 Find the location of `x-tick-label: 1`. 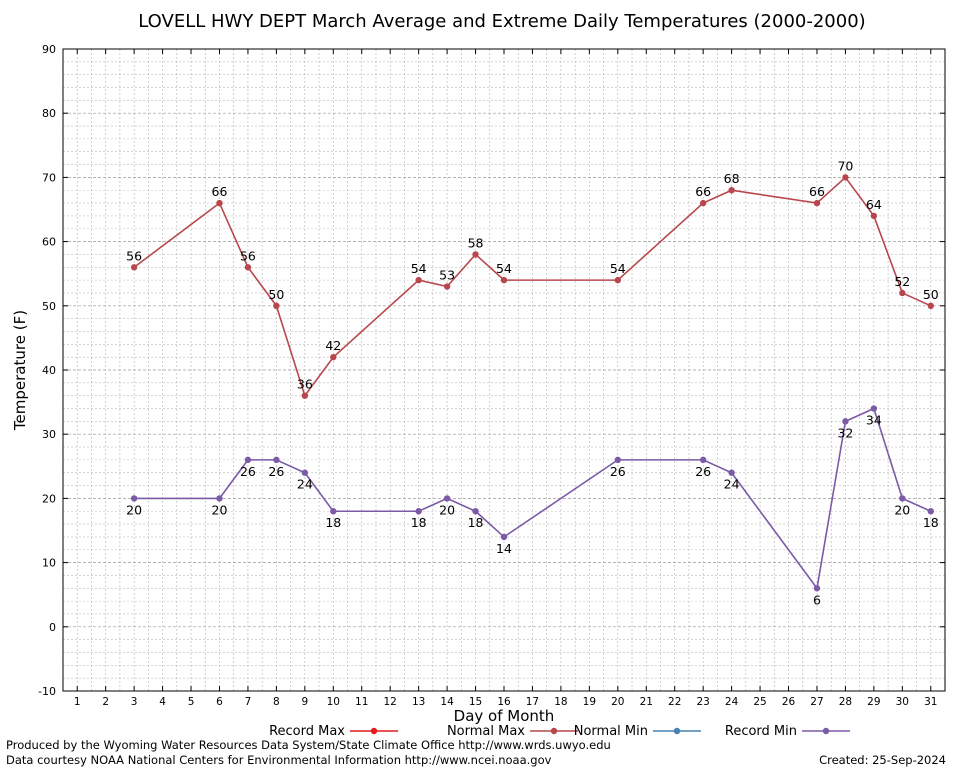

x-tick-label: 1 is located at coordinates (77, 702).